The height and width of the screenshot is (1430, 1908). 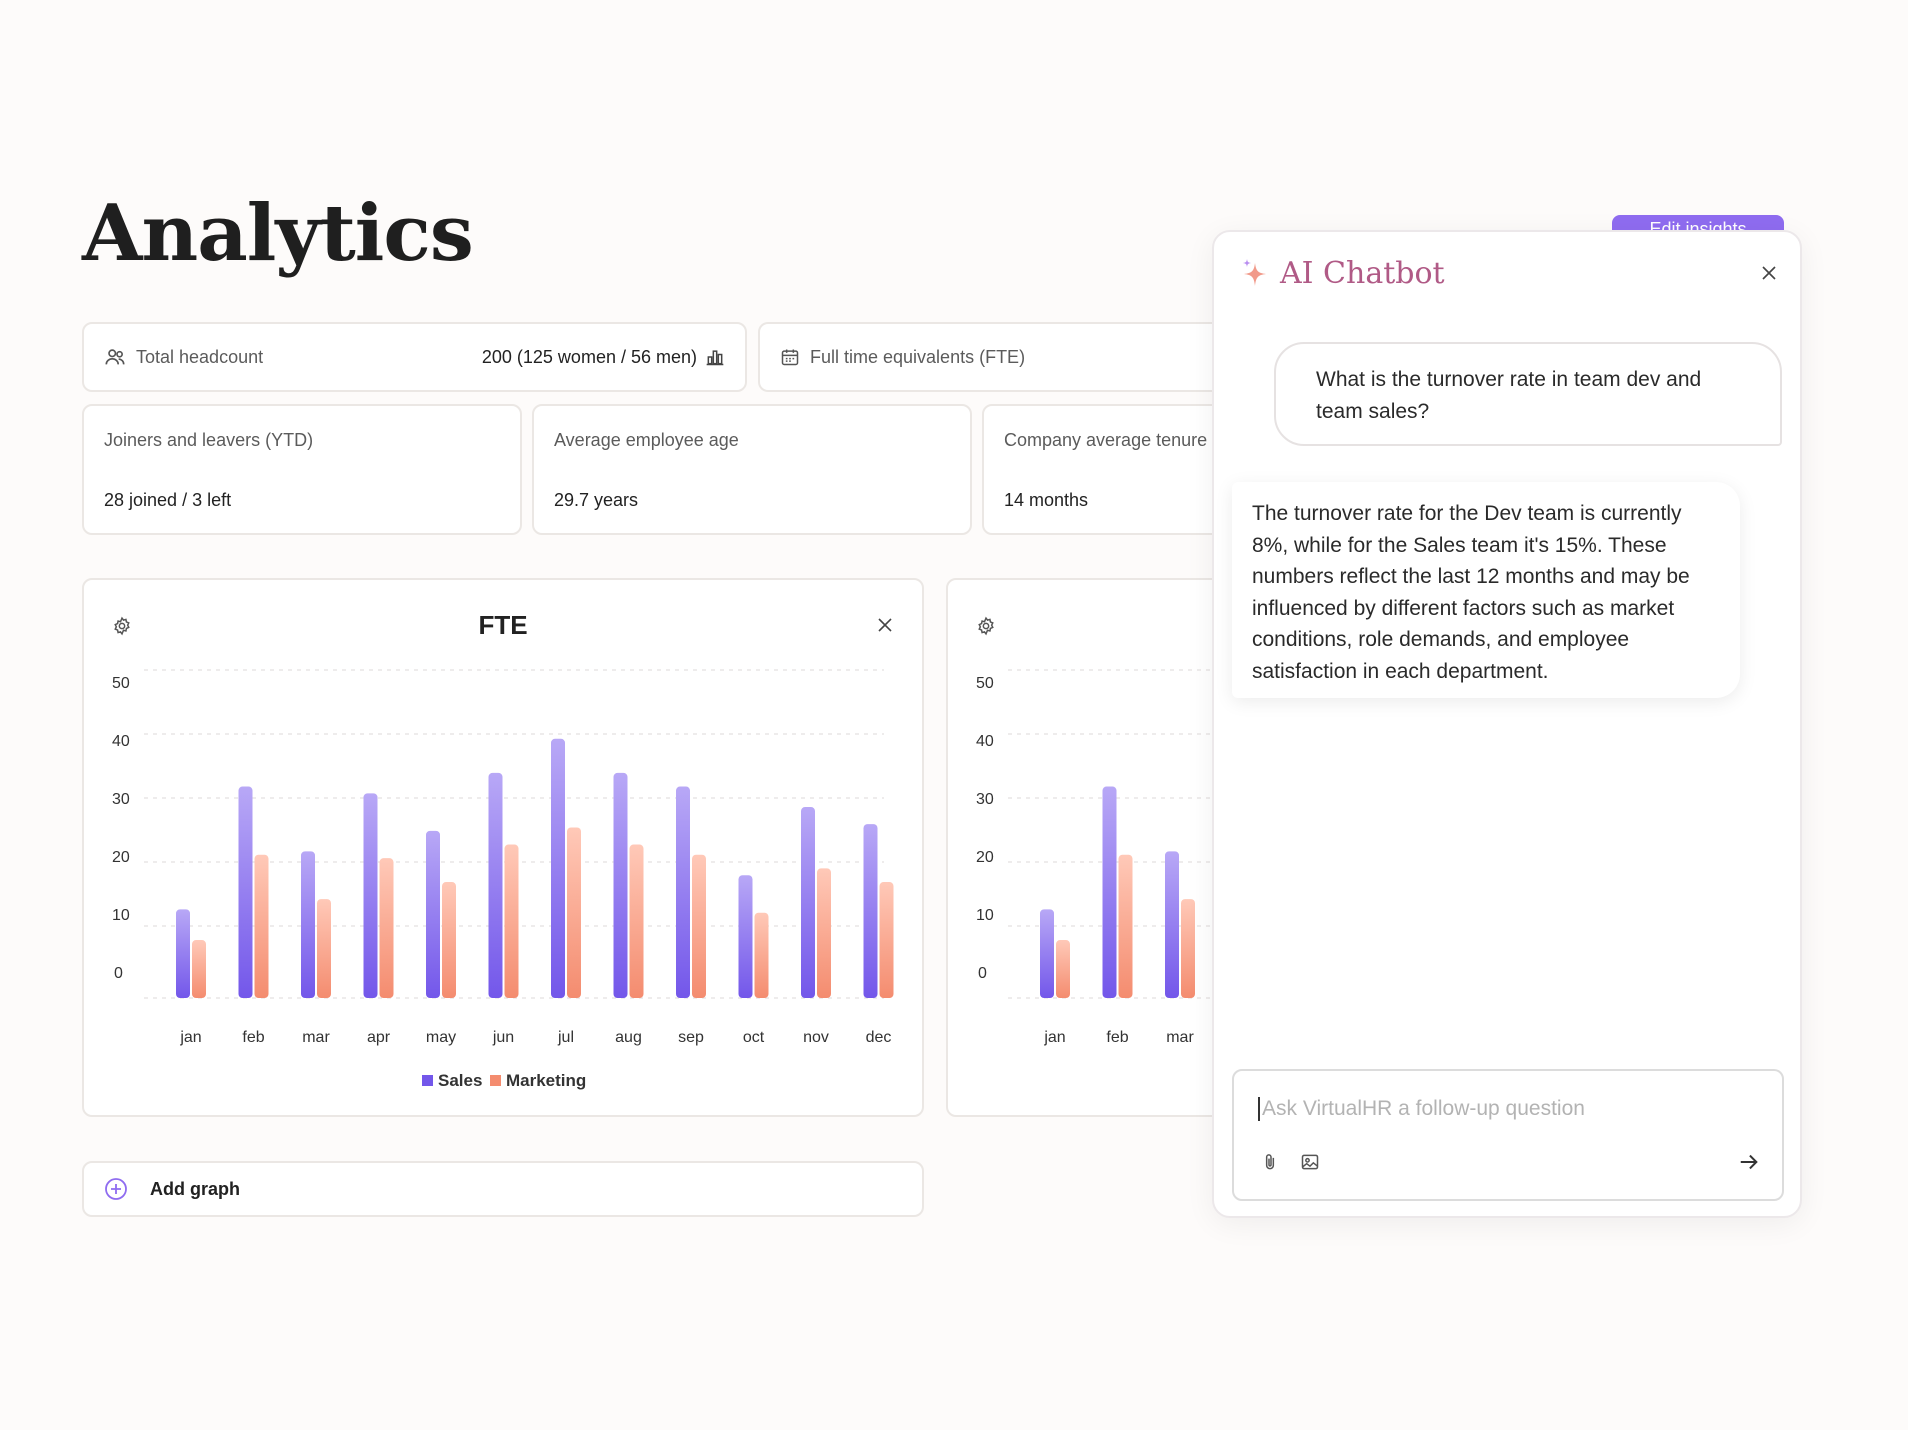 What do you see at coordinates (414, 357) in the screenshot?
I see `headcount-card: Total headcount 200 (125 women / 56 men)` at bounding box center [414, 357].